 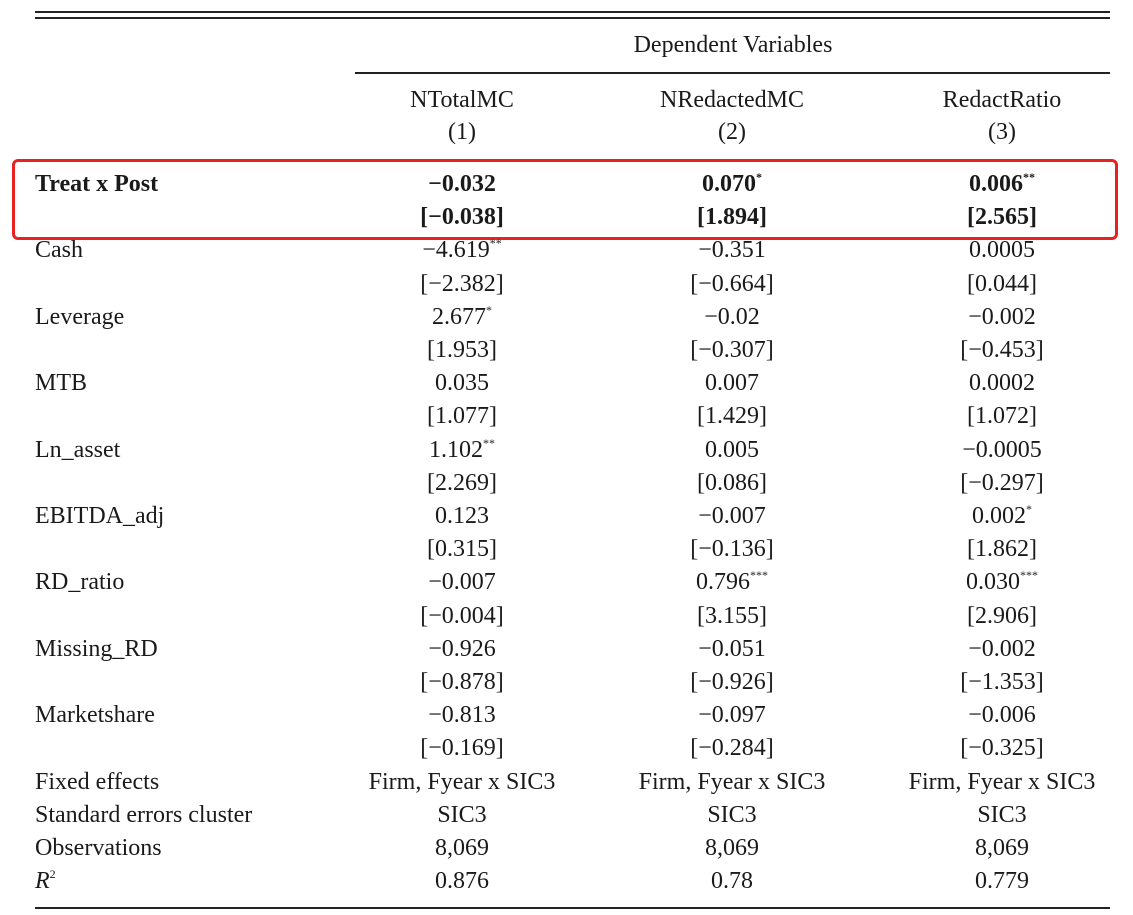 I want to click on coef-value: 0.002, so click(x=999, y=516).